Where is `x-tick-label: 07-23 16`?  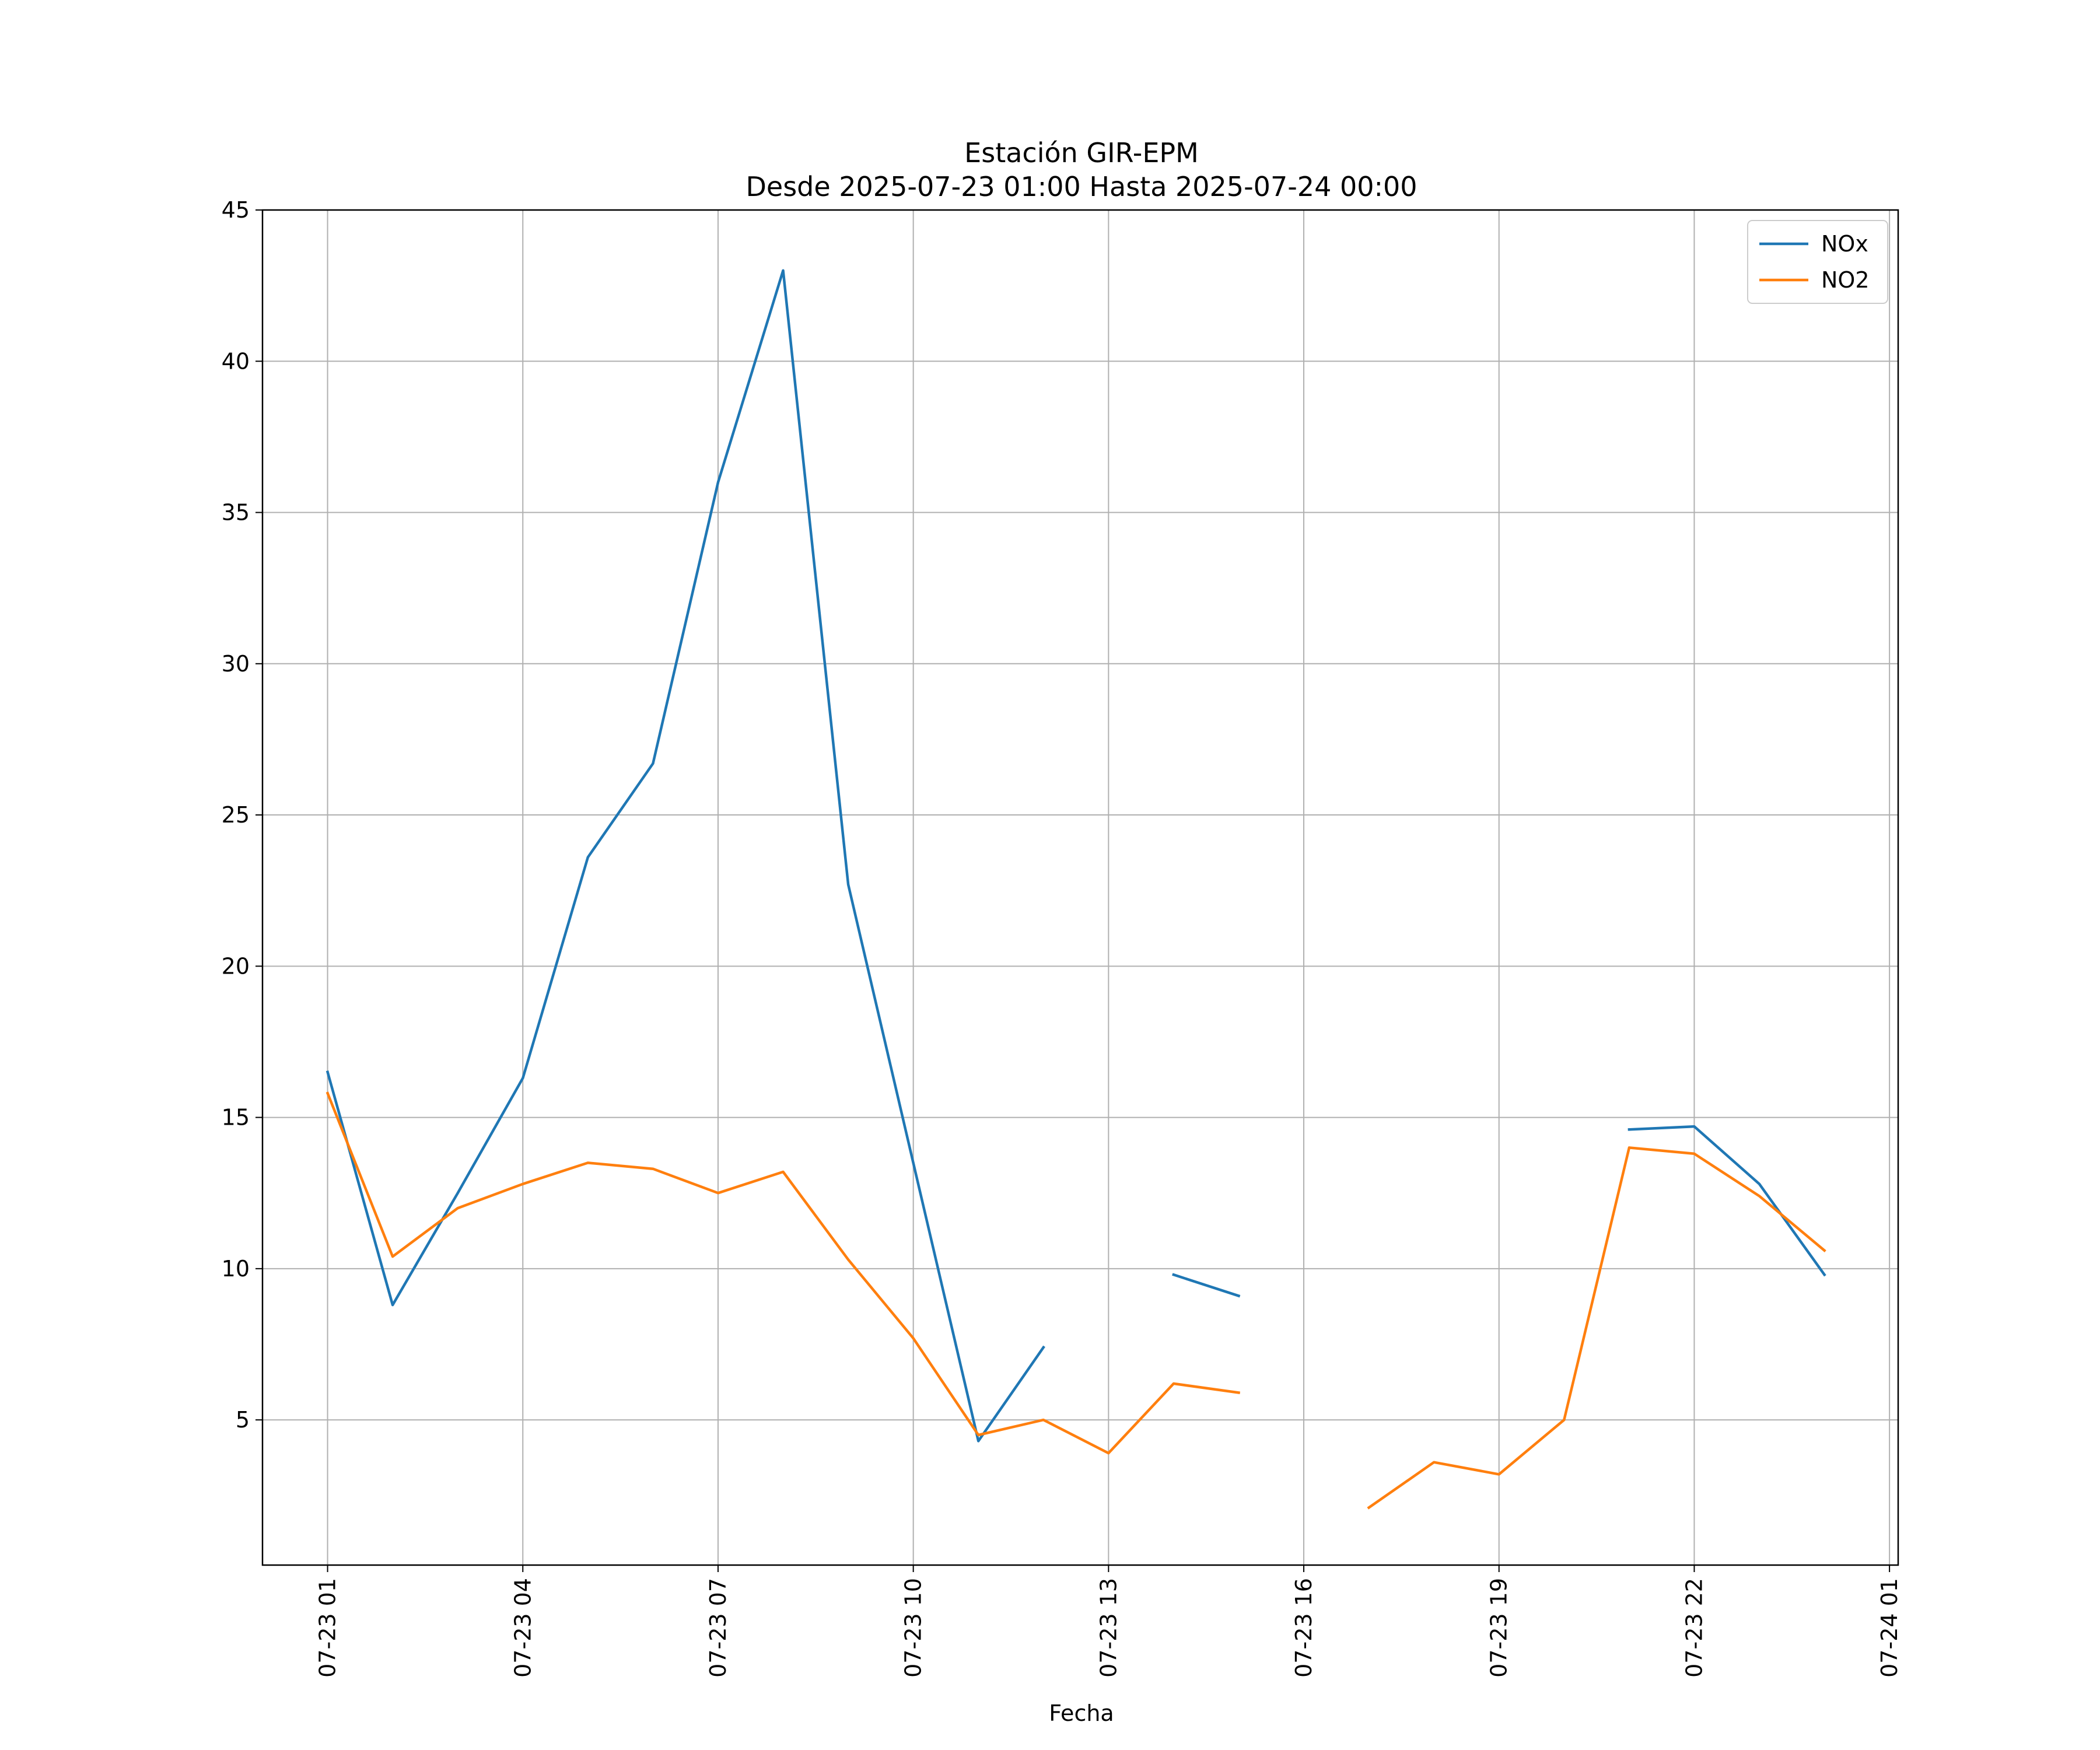
x-tick-label: 07-23 16 is located at coordinates (1304, 1628).